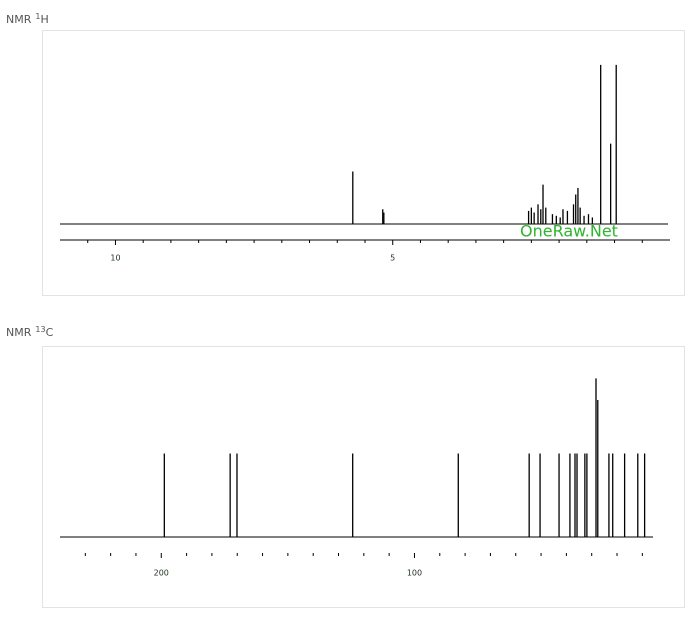  I want to click on panel-title: NMR 13C, so click(30, 332).